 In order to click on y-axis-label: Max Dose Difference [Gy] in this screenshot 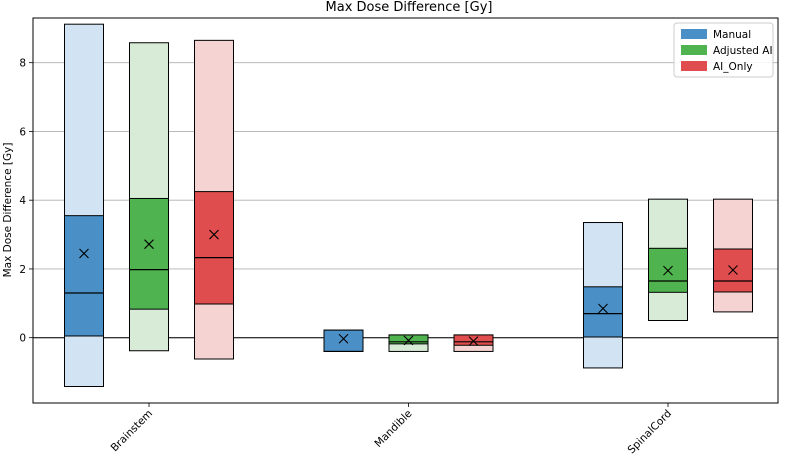, I will do `click(8, 210)`.